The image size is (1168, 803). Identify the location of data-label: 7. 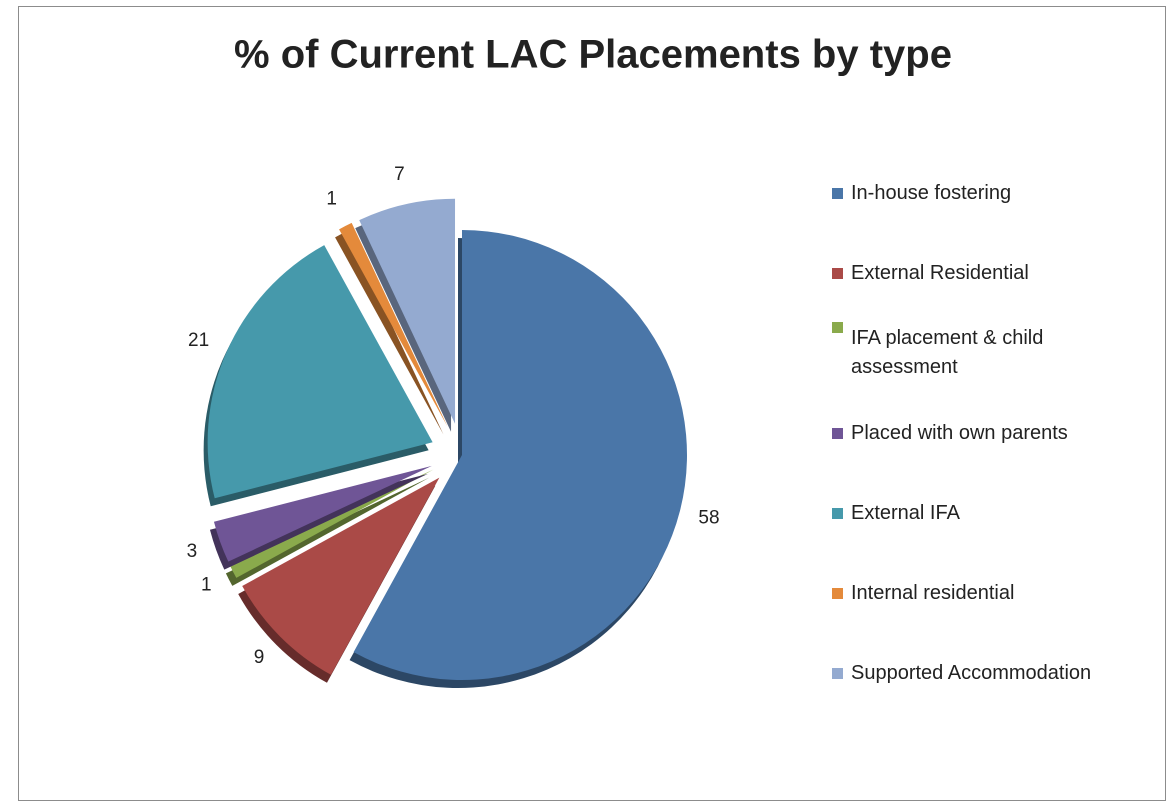
(399, 174).